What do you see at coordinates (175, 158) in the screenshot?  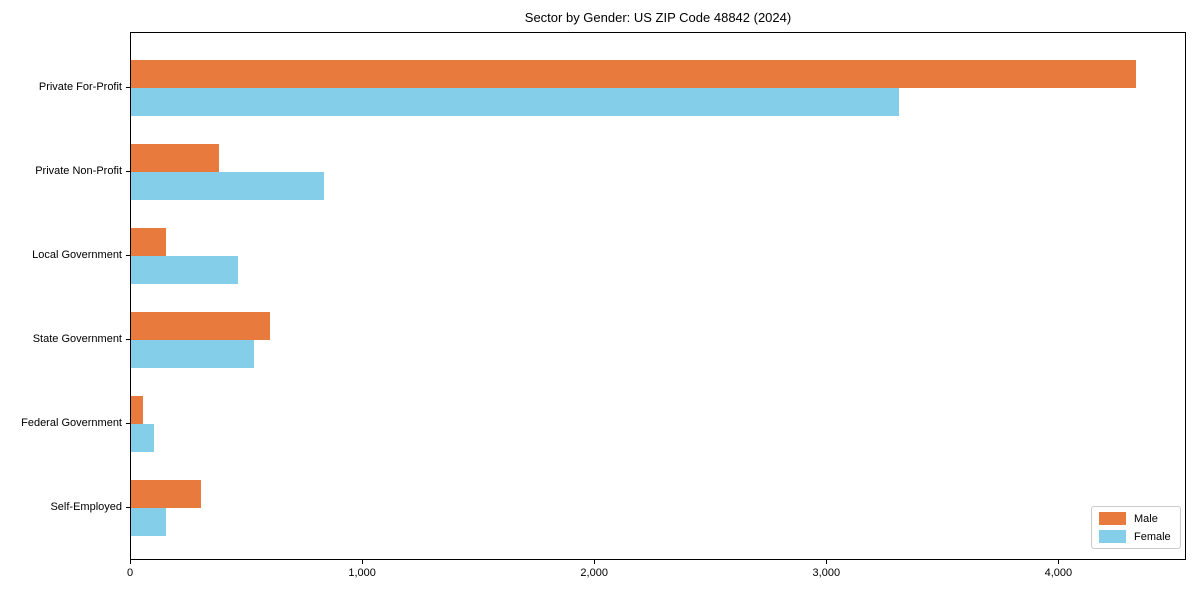 I see `bar-male-private-non-profit` at bounding box center [175, 158].